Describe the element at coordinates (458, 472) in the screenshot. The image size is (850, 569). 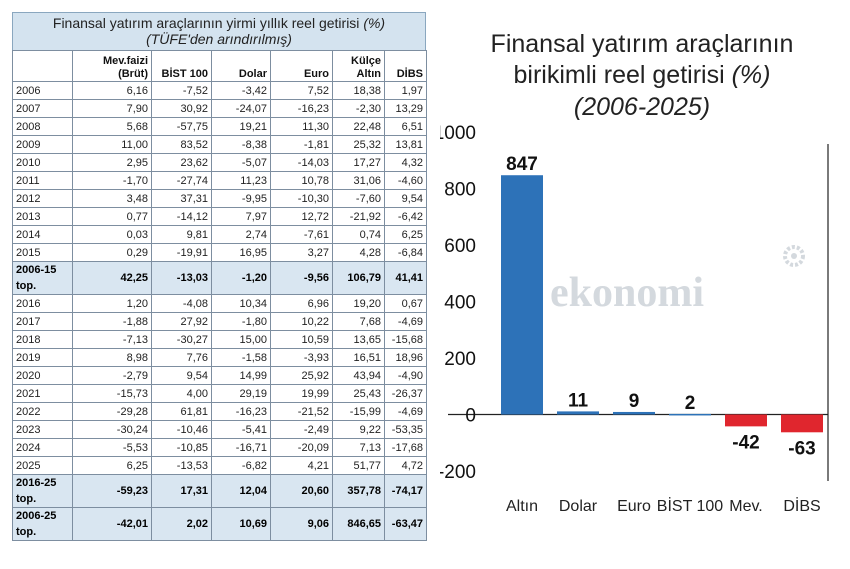
I see `y-tick-label: -200` at that location.